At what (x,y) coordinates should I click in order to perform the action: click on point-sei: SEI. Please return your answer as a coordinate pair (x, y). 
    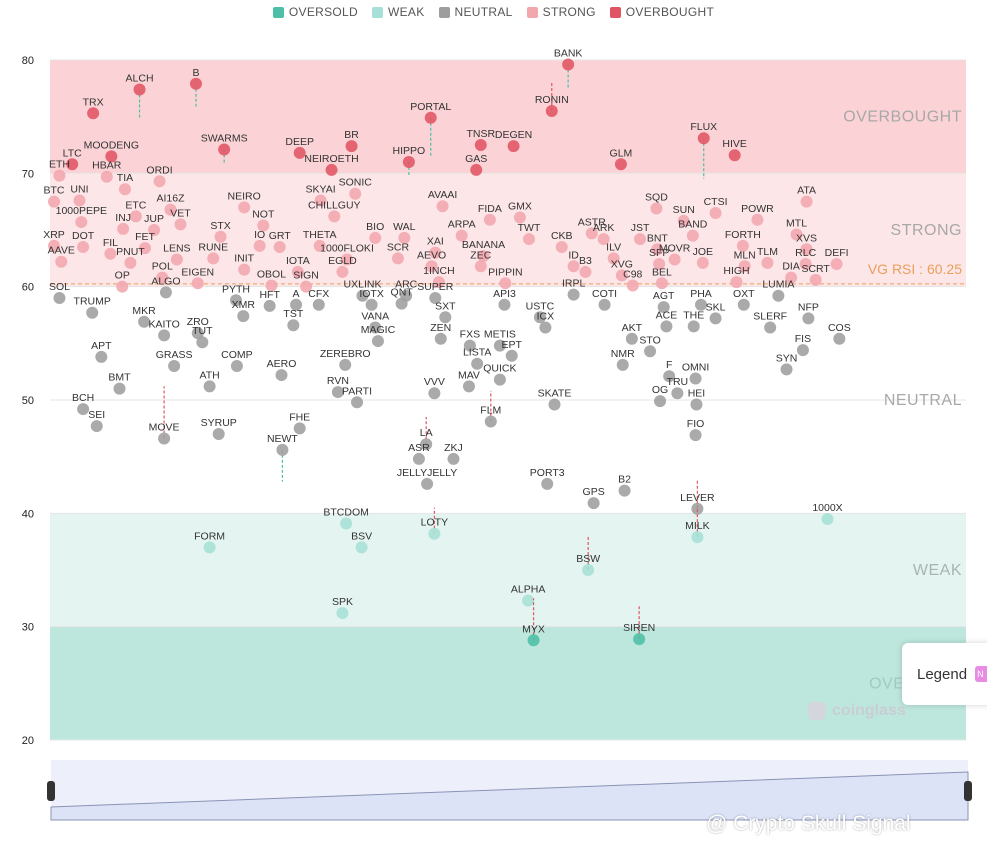
    Looking at the image, I should click on (96, 421).